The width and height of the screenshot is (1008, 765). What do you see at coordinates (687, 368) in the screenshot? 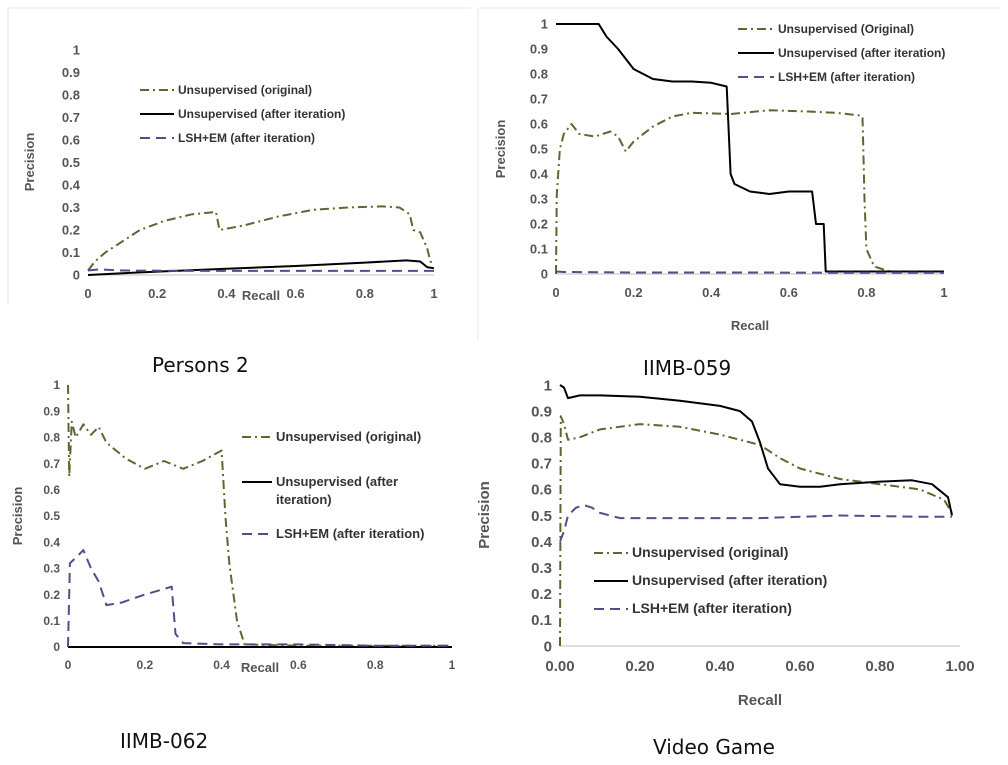
I see `caption-iimb-059: IIMB-059` at bounding box center [687, 368].